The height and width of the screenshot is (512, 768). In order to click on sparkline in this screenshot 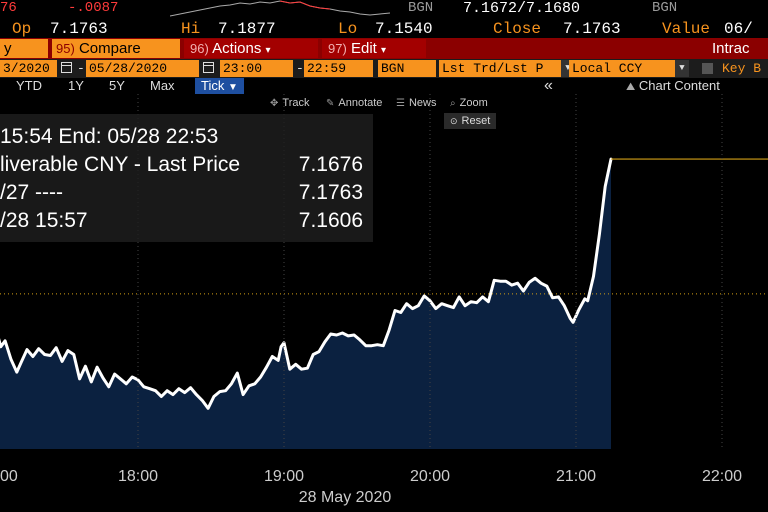, I will do `click(280, 8)`.